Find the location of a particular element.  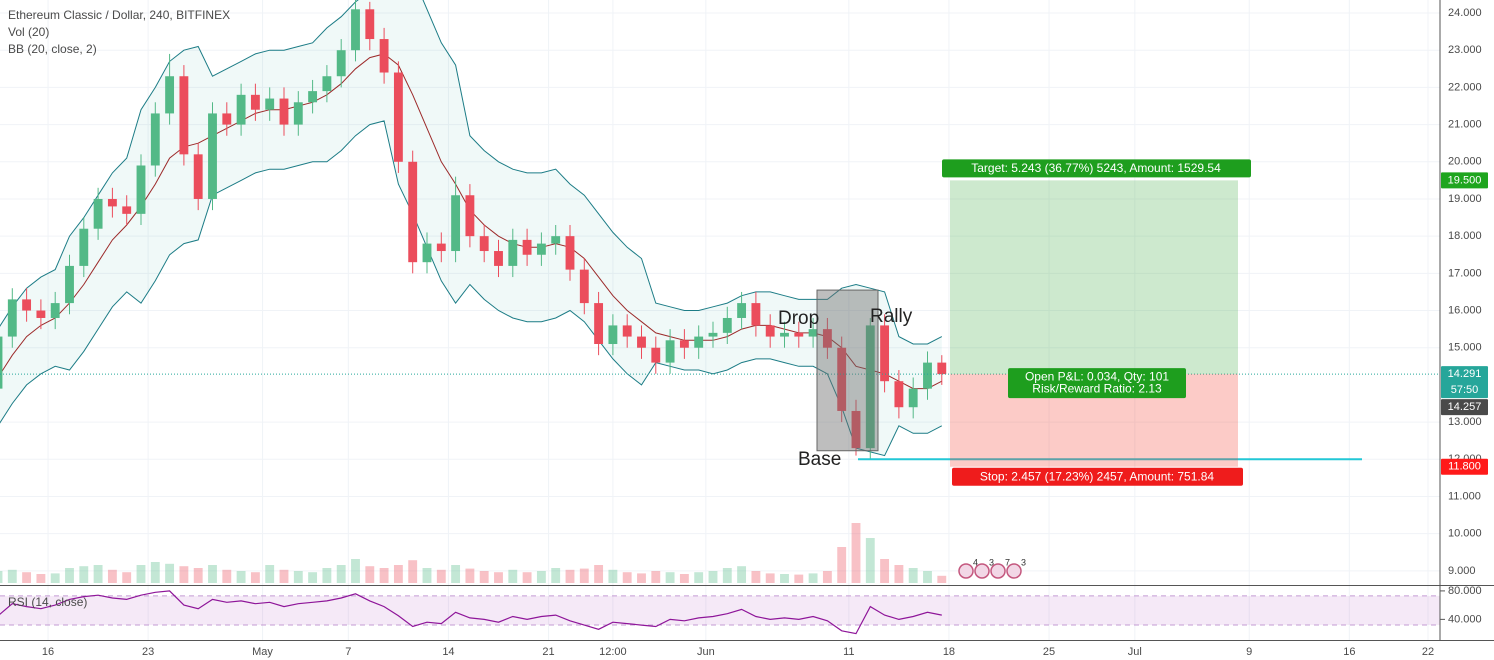

price-axis-bg is located at coordinates (1467, 330).